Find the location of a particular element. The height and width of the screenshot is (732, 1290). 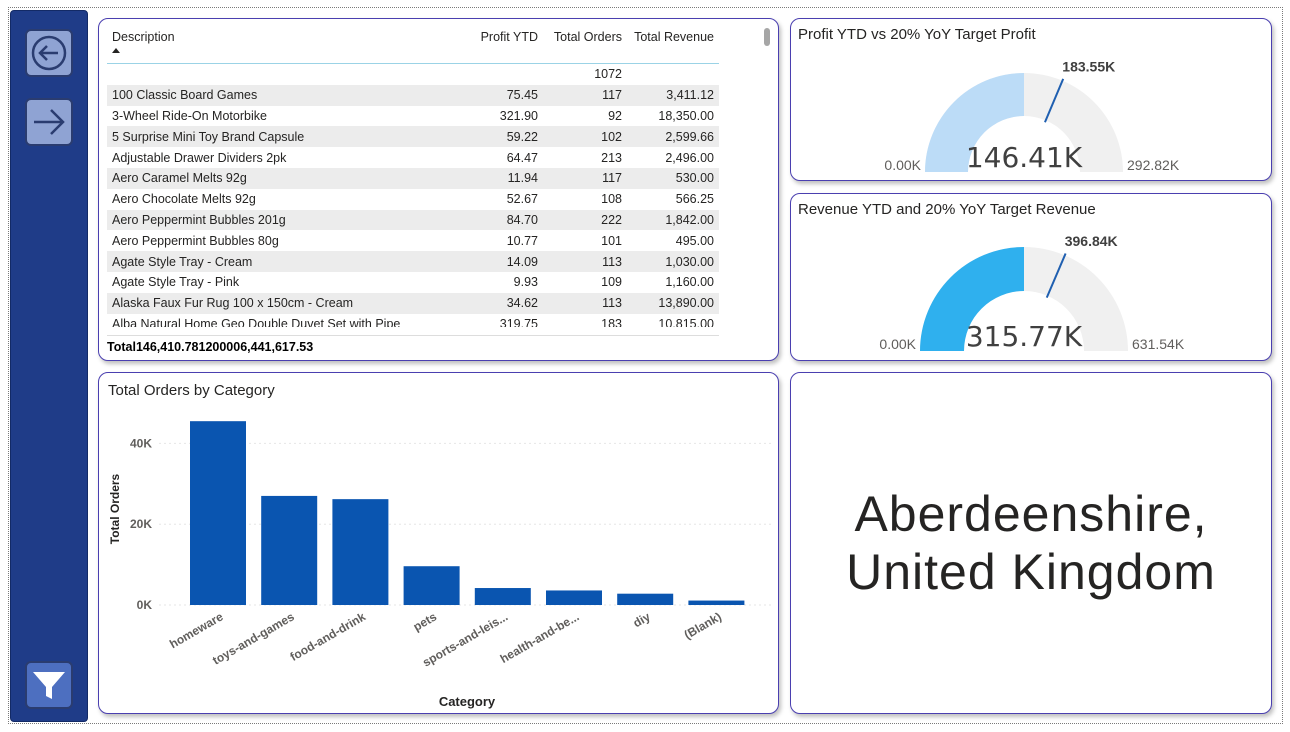

bar-diy is located at coordinates (645, 599).